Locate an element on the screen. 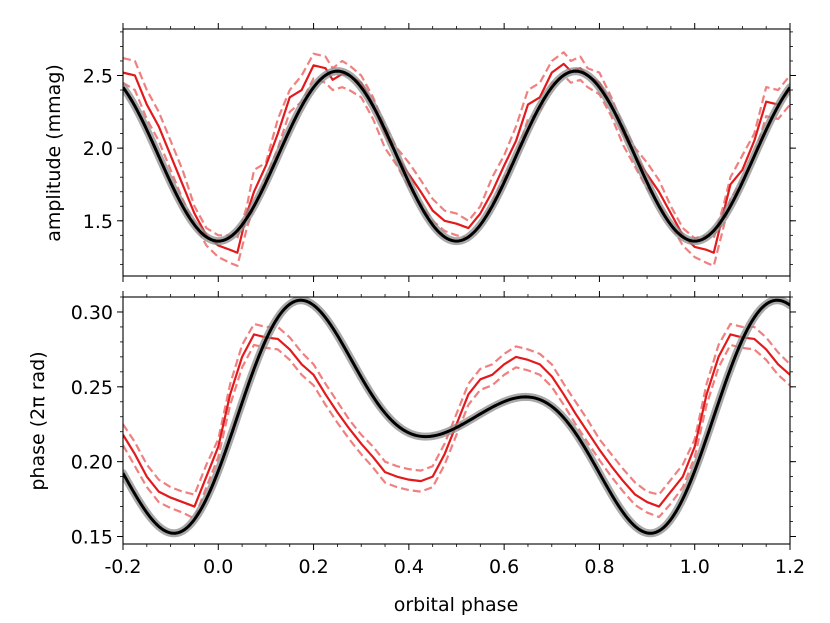 This screenshot has width=830, height=623. xtick-label: 1.0 is located at coordinates (695, 567).